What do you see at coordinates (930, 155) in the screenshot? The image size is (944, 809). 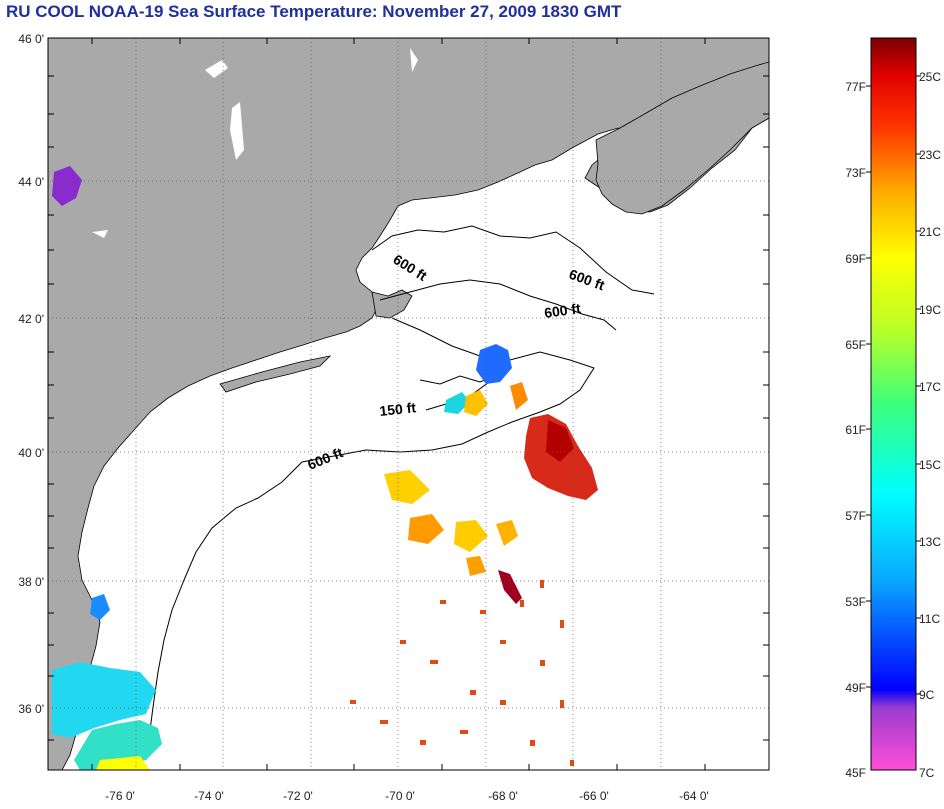 I see `cb-c-23: 23C` at bounding box center [930, 155].